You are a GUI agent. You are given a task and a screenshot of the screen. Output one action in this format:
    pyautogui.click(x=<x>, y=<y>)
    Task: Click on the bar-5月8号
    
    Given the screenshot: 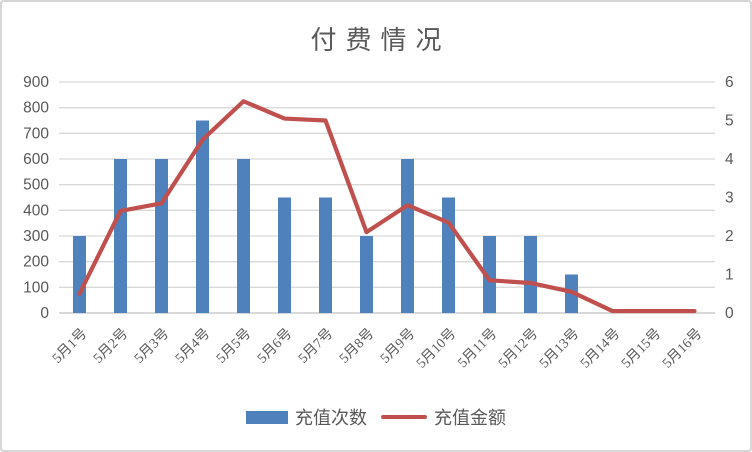 What is the action you would take?
    pyautogui.click(x=366, y=274)
    